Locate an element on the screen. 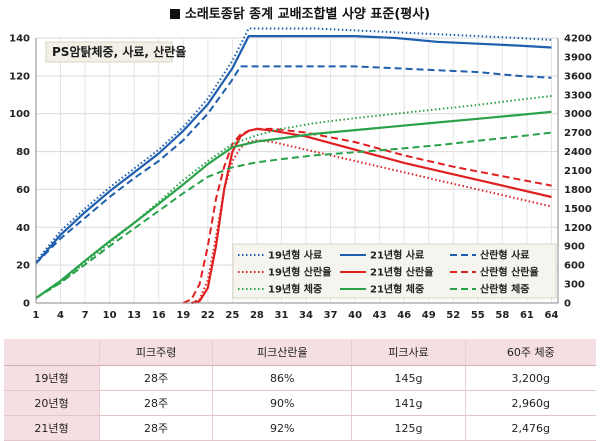 The width and height of the screenshot is (600, 441). table-cell: 2,476g is located at coordinates (530, 428).